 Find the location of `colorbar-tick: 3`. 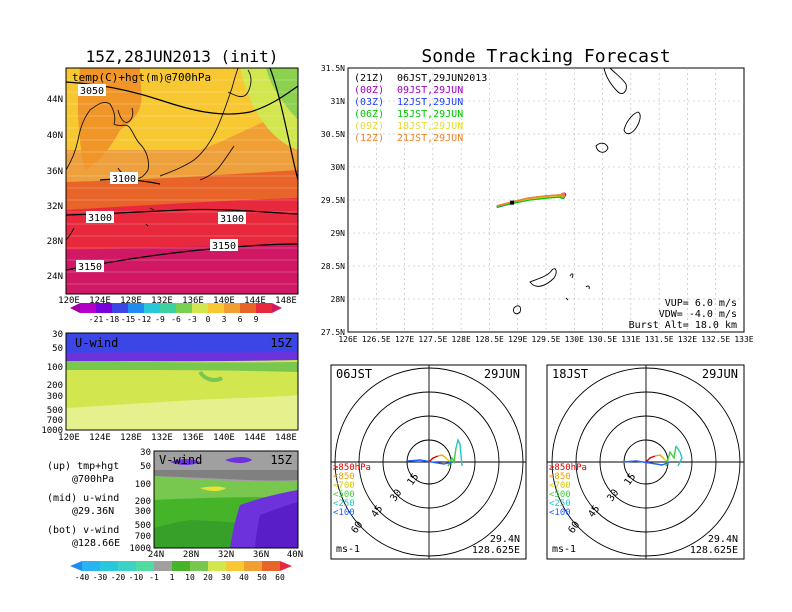

colorbar-tick: 3 is located at coordinates (224, 319).